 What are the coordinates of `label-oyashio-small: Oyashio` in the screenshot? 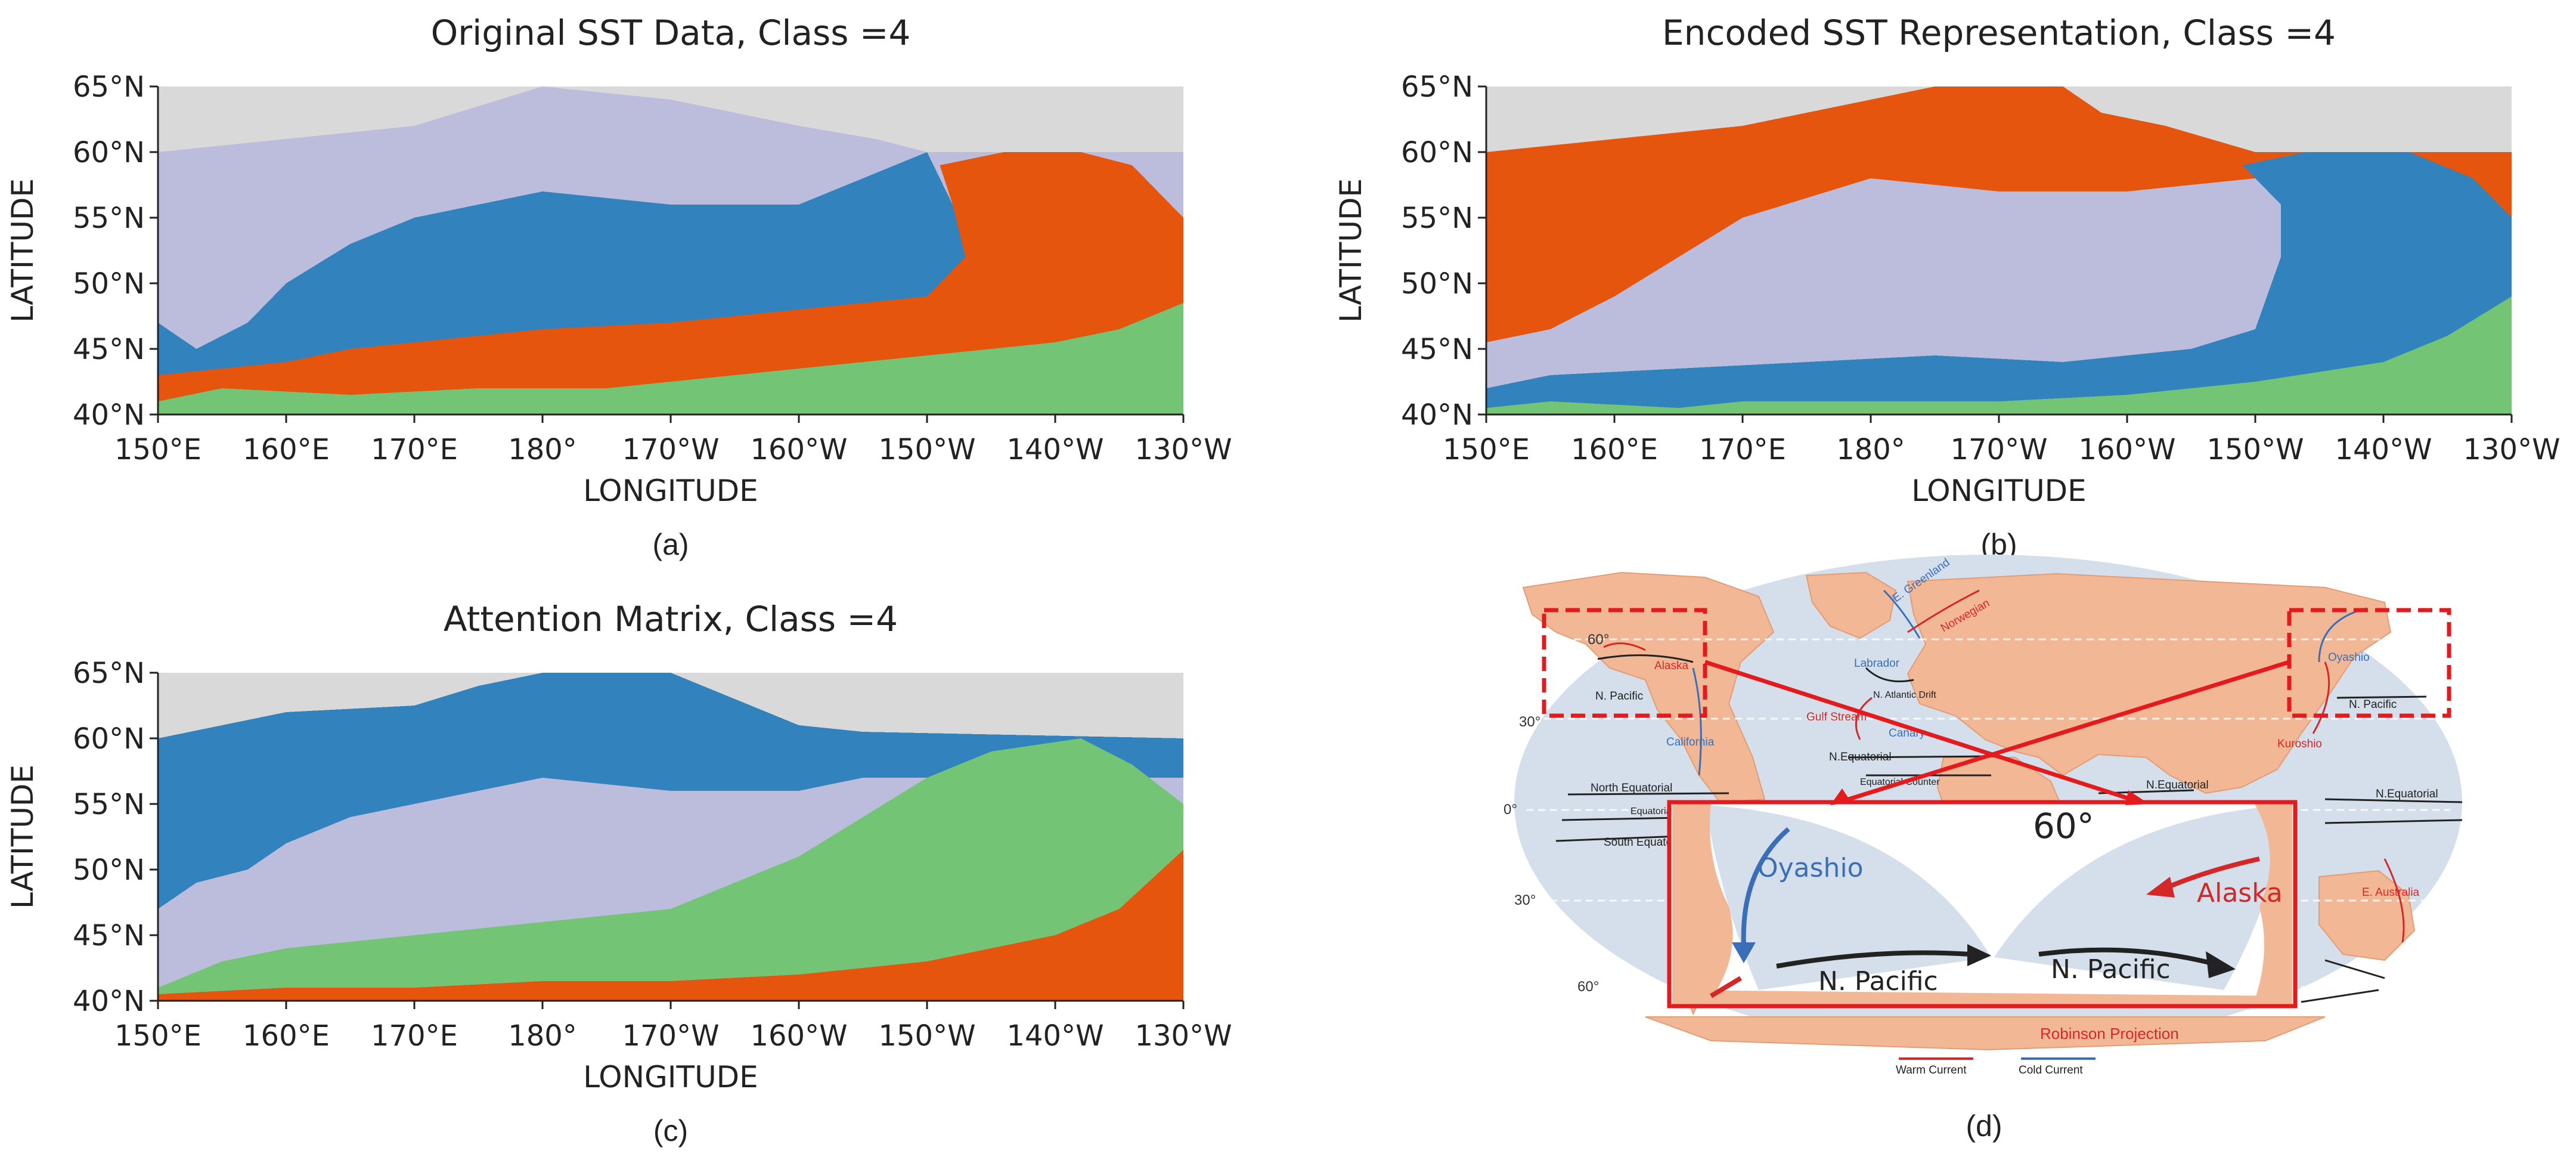 It's located at (2349, 657).